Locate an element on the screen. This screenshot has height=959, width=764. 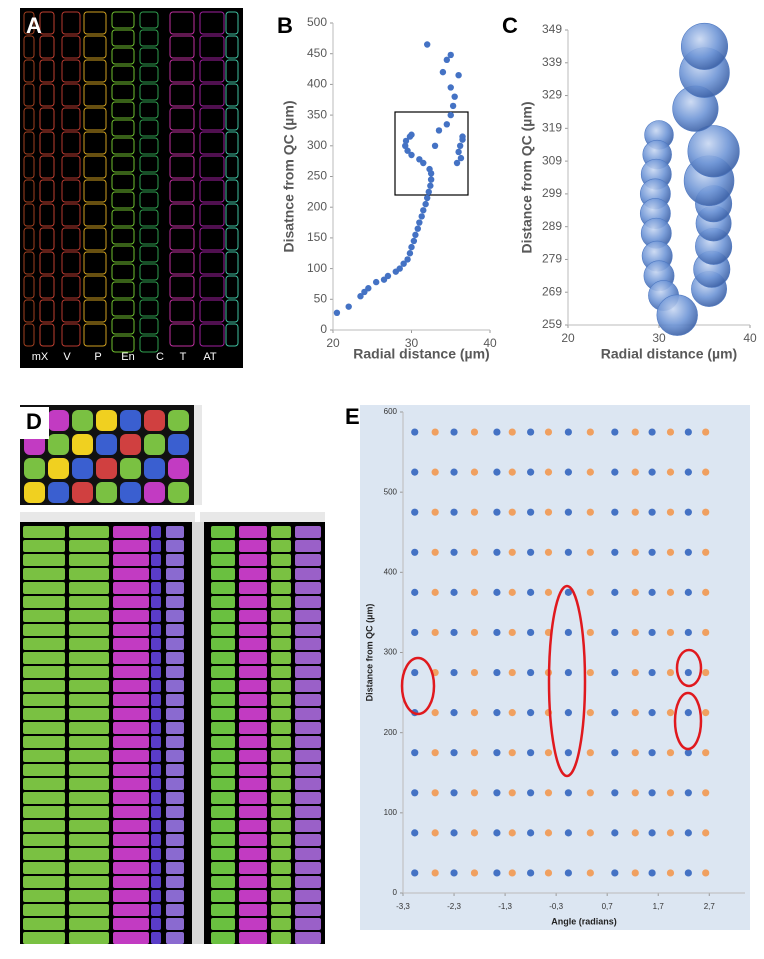
zoom-box is located at coordinates (431, 153).